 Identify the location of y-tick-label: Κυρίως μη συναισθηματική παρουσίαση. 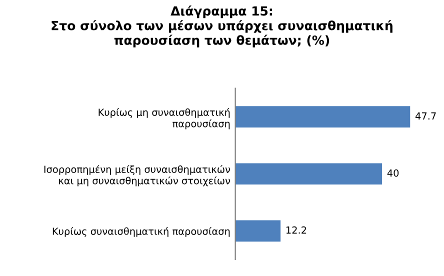
(164, 119).